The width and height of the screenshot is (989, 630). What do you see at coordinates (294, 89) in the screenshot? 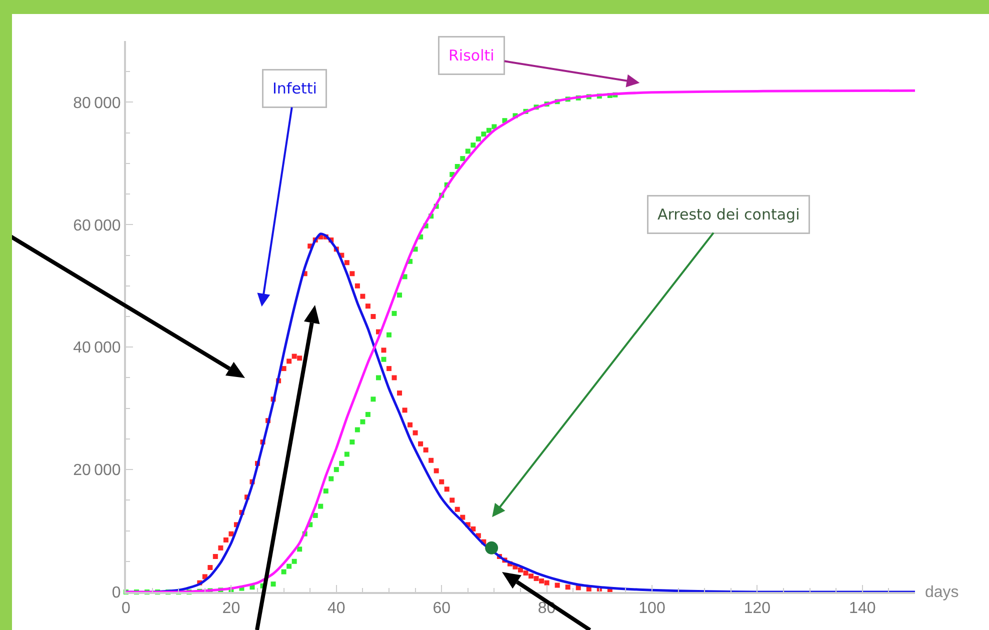
I see `annotation: Infetti` at bounding box center [294, 89].